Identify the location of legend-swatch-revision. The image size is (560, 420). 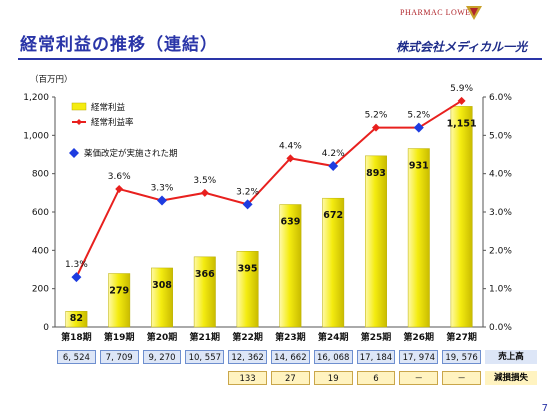
(74, 153).